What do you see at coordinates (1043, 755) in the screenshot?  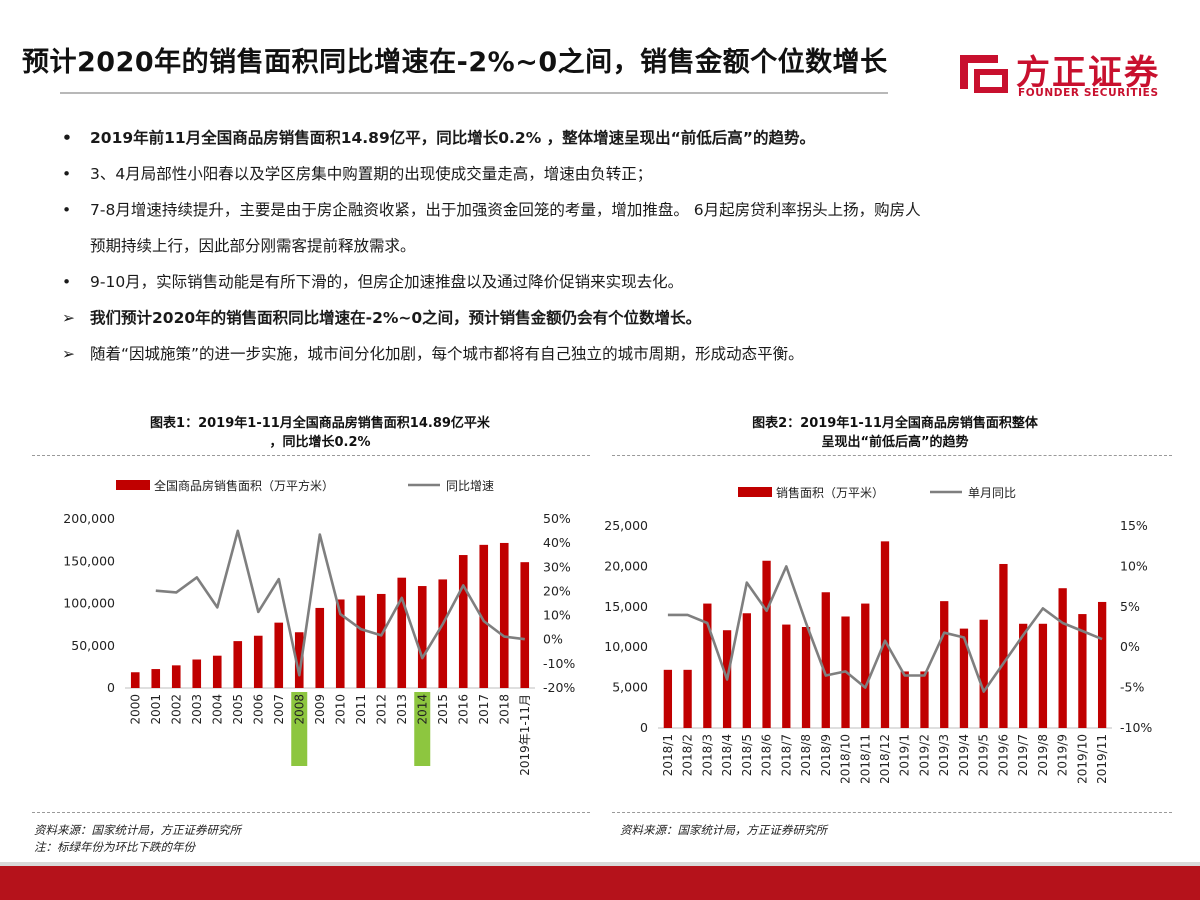 I see `x-tick-label: 2019/8` at bounding box center [1043, 755].